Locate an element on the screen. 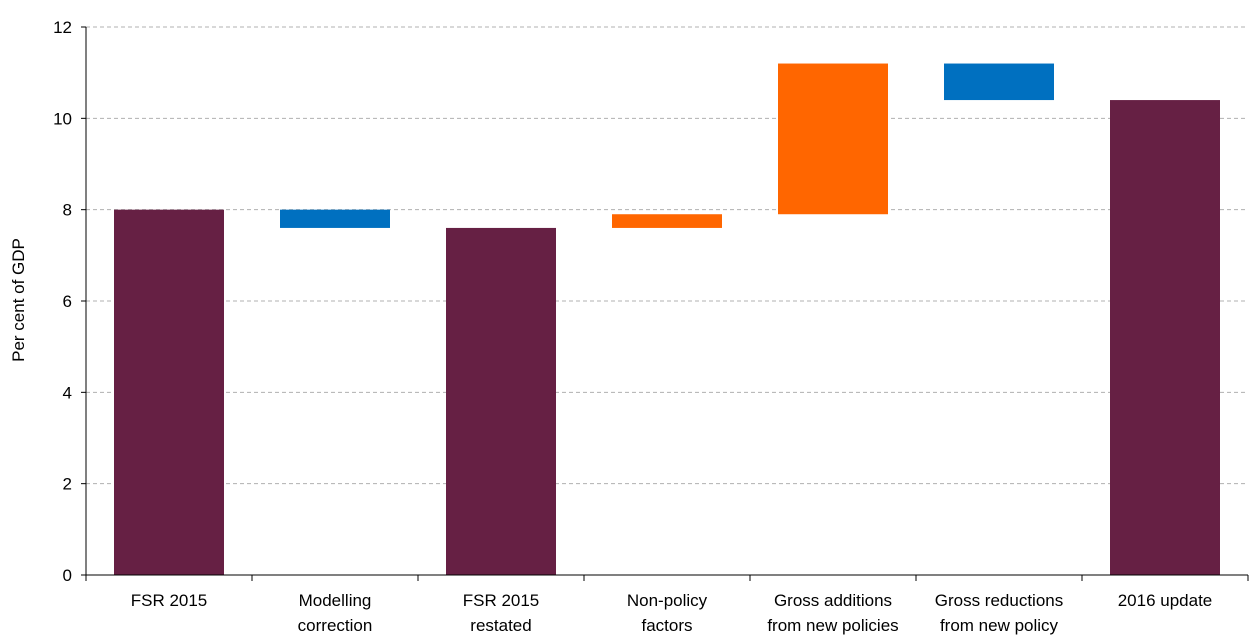 The height and width of the screenshot is (637, 1250). y-tick-label: 0 is located at coordinates (67, 575).